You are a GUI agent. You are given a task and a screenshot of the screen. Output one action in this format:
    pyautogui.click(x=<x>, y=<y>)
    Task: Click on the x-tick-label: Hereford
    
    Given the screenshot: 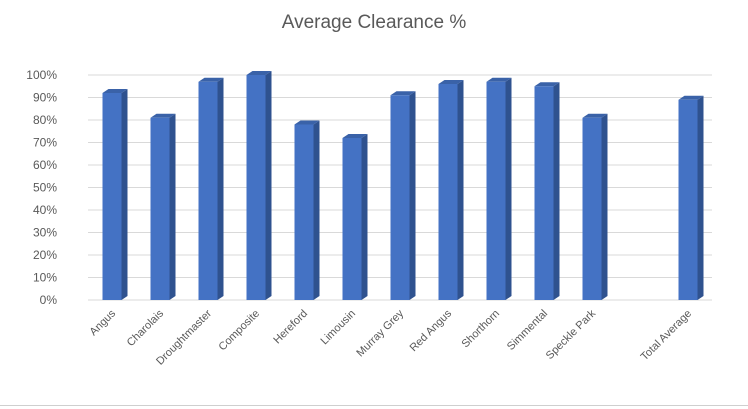 What is the action you would take?
    pyautogui.click(x=290, y=327)
    